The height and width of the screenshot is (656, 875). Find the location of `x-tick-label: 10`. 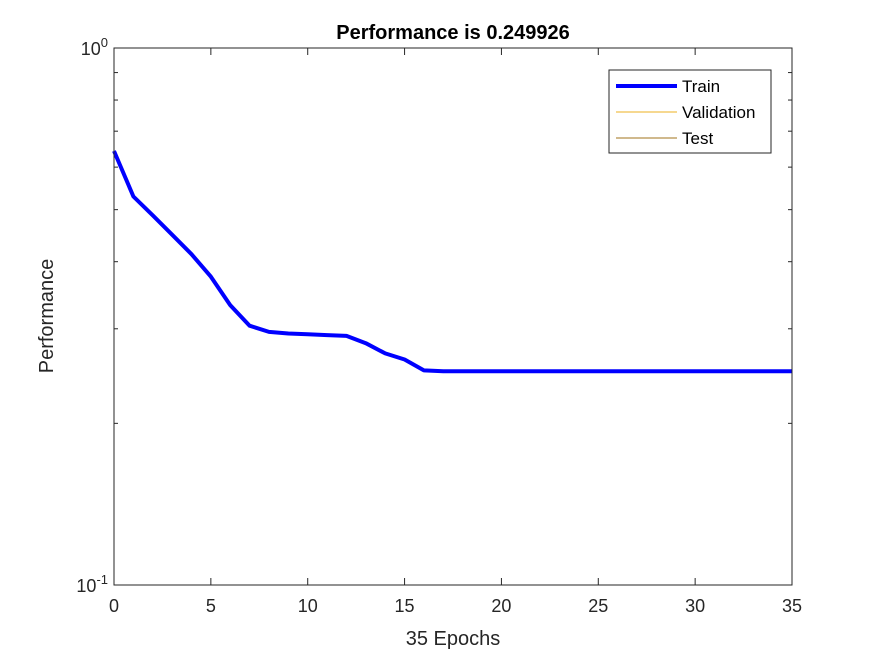

x-tick-label: 10 is located at coordinates (308, 606).